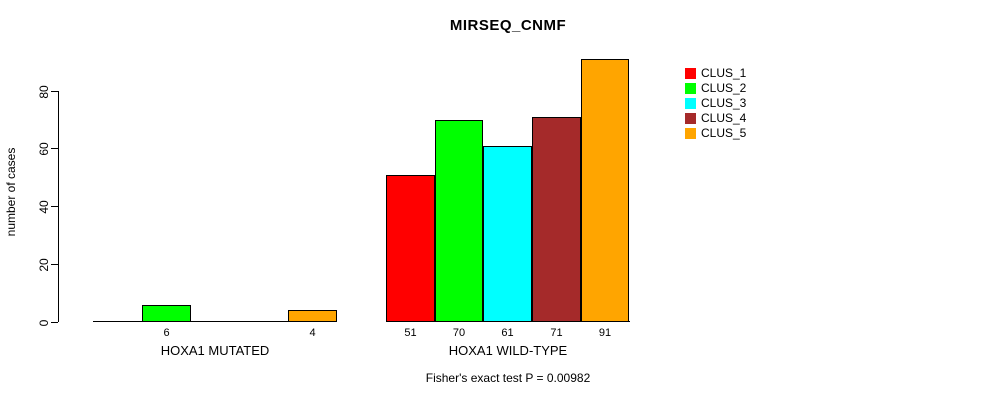 Image resolution: width=990 pixels, height=400 pixels. I want to click on legend-item: CLUS_4, so click(715, 118).